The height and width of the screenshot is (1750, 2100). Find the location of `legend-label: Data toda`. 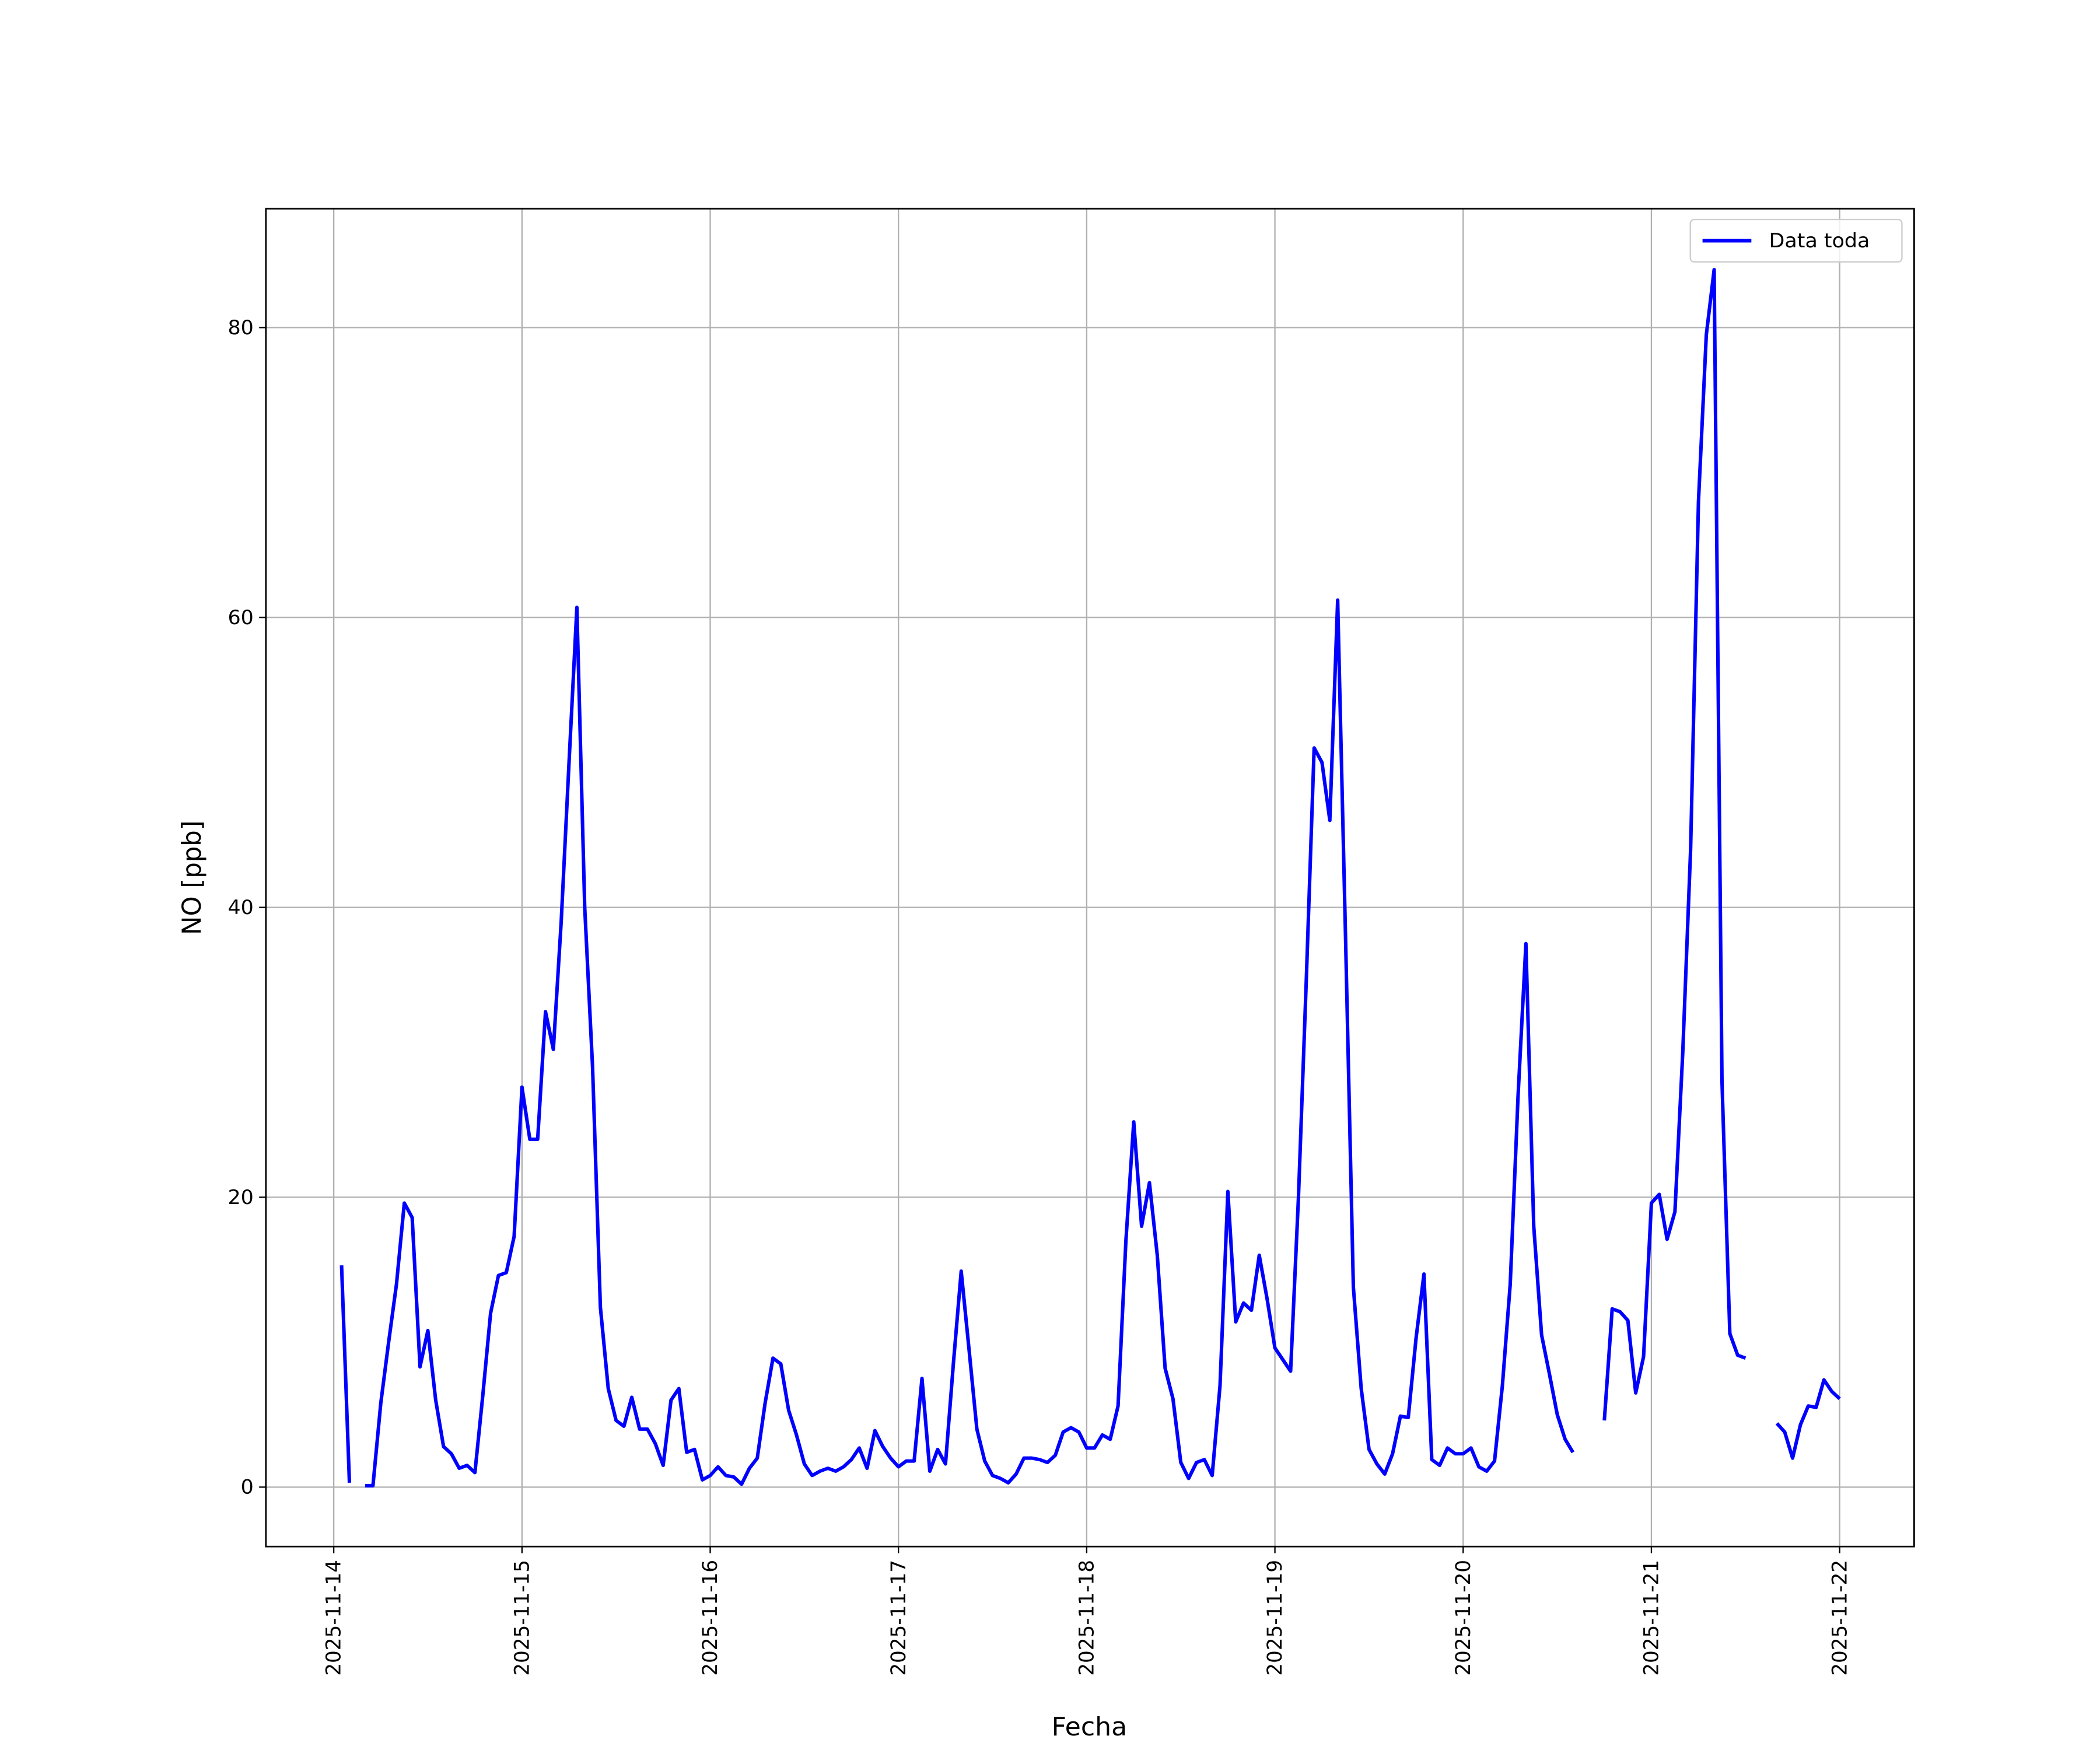

legend-label: Data toda is located at coordinates (1819, 241).